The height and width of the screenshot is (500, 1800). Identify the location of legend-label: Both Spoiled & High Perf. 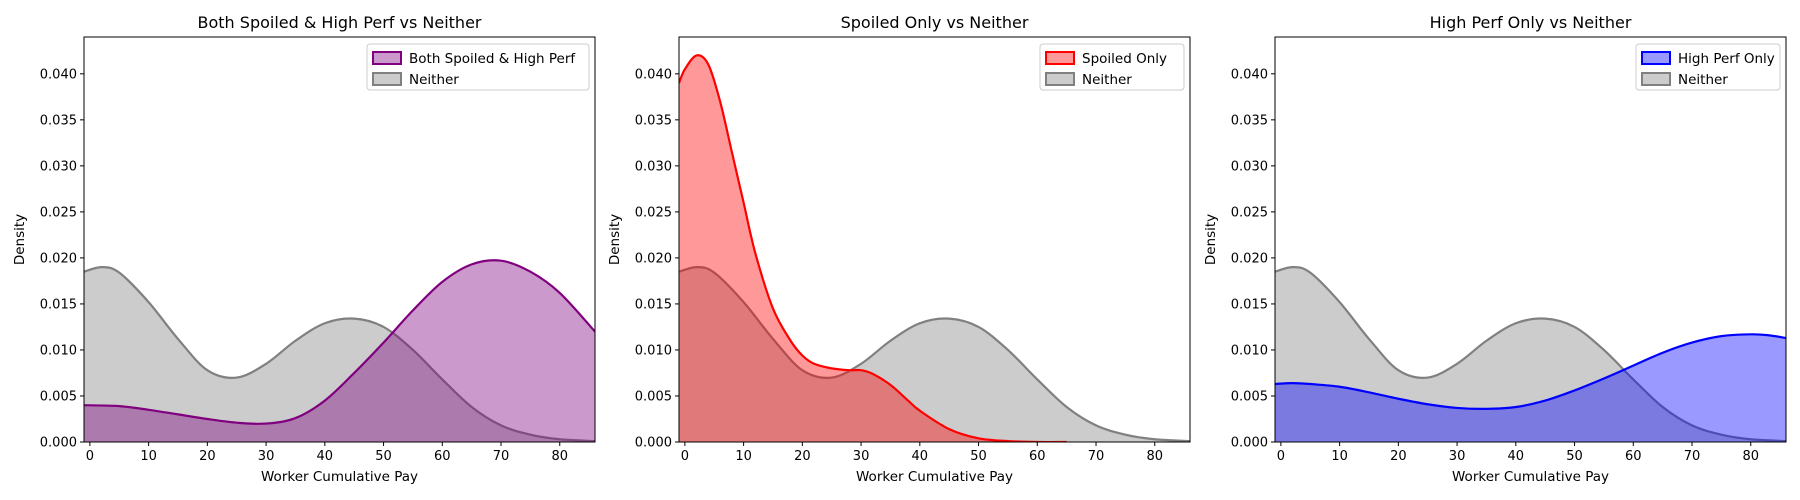
(492, 59).